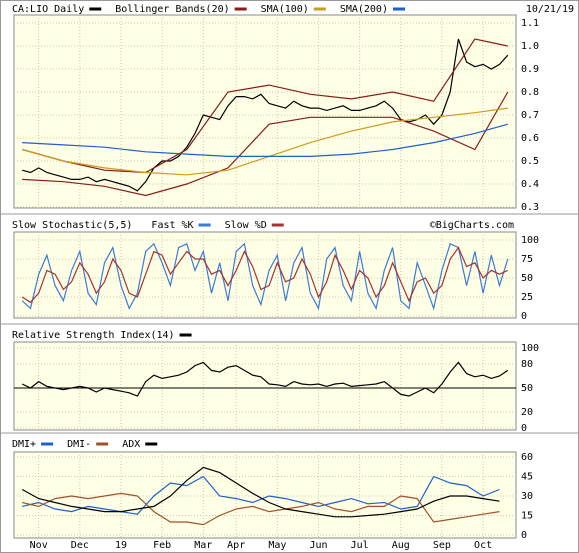  I want to click on y-tick-label: 0.7, so click(530, 115).